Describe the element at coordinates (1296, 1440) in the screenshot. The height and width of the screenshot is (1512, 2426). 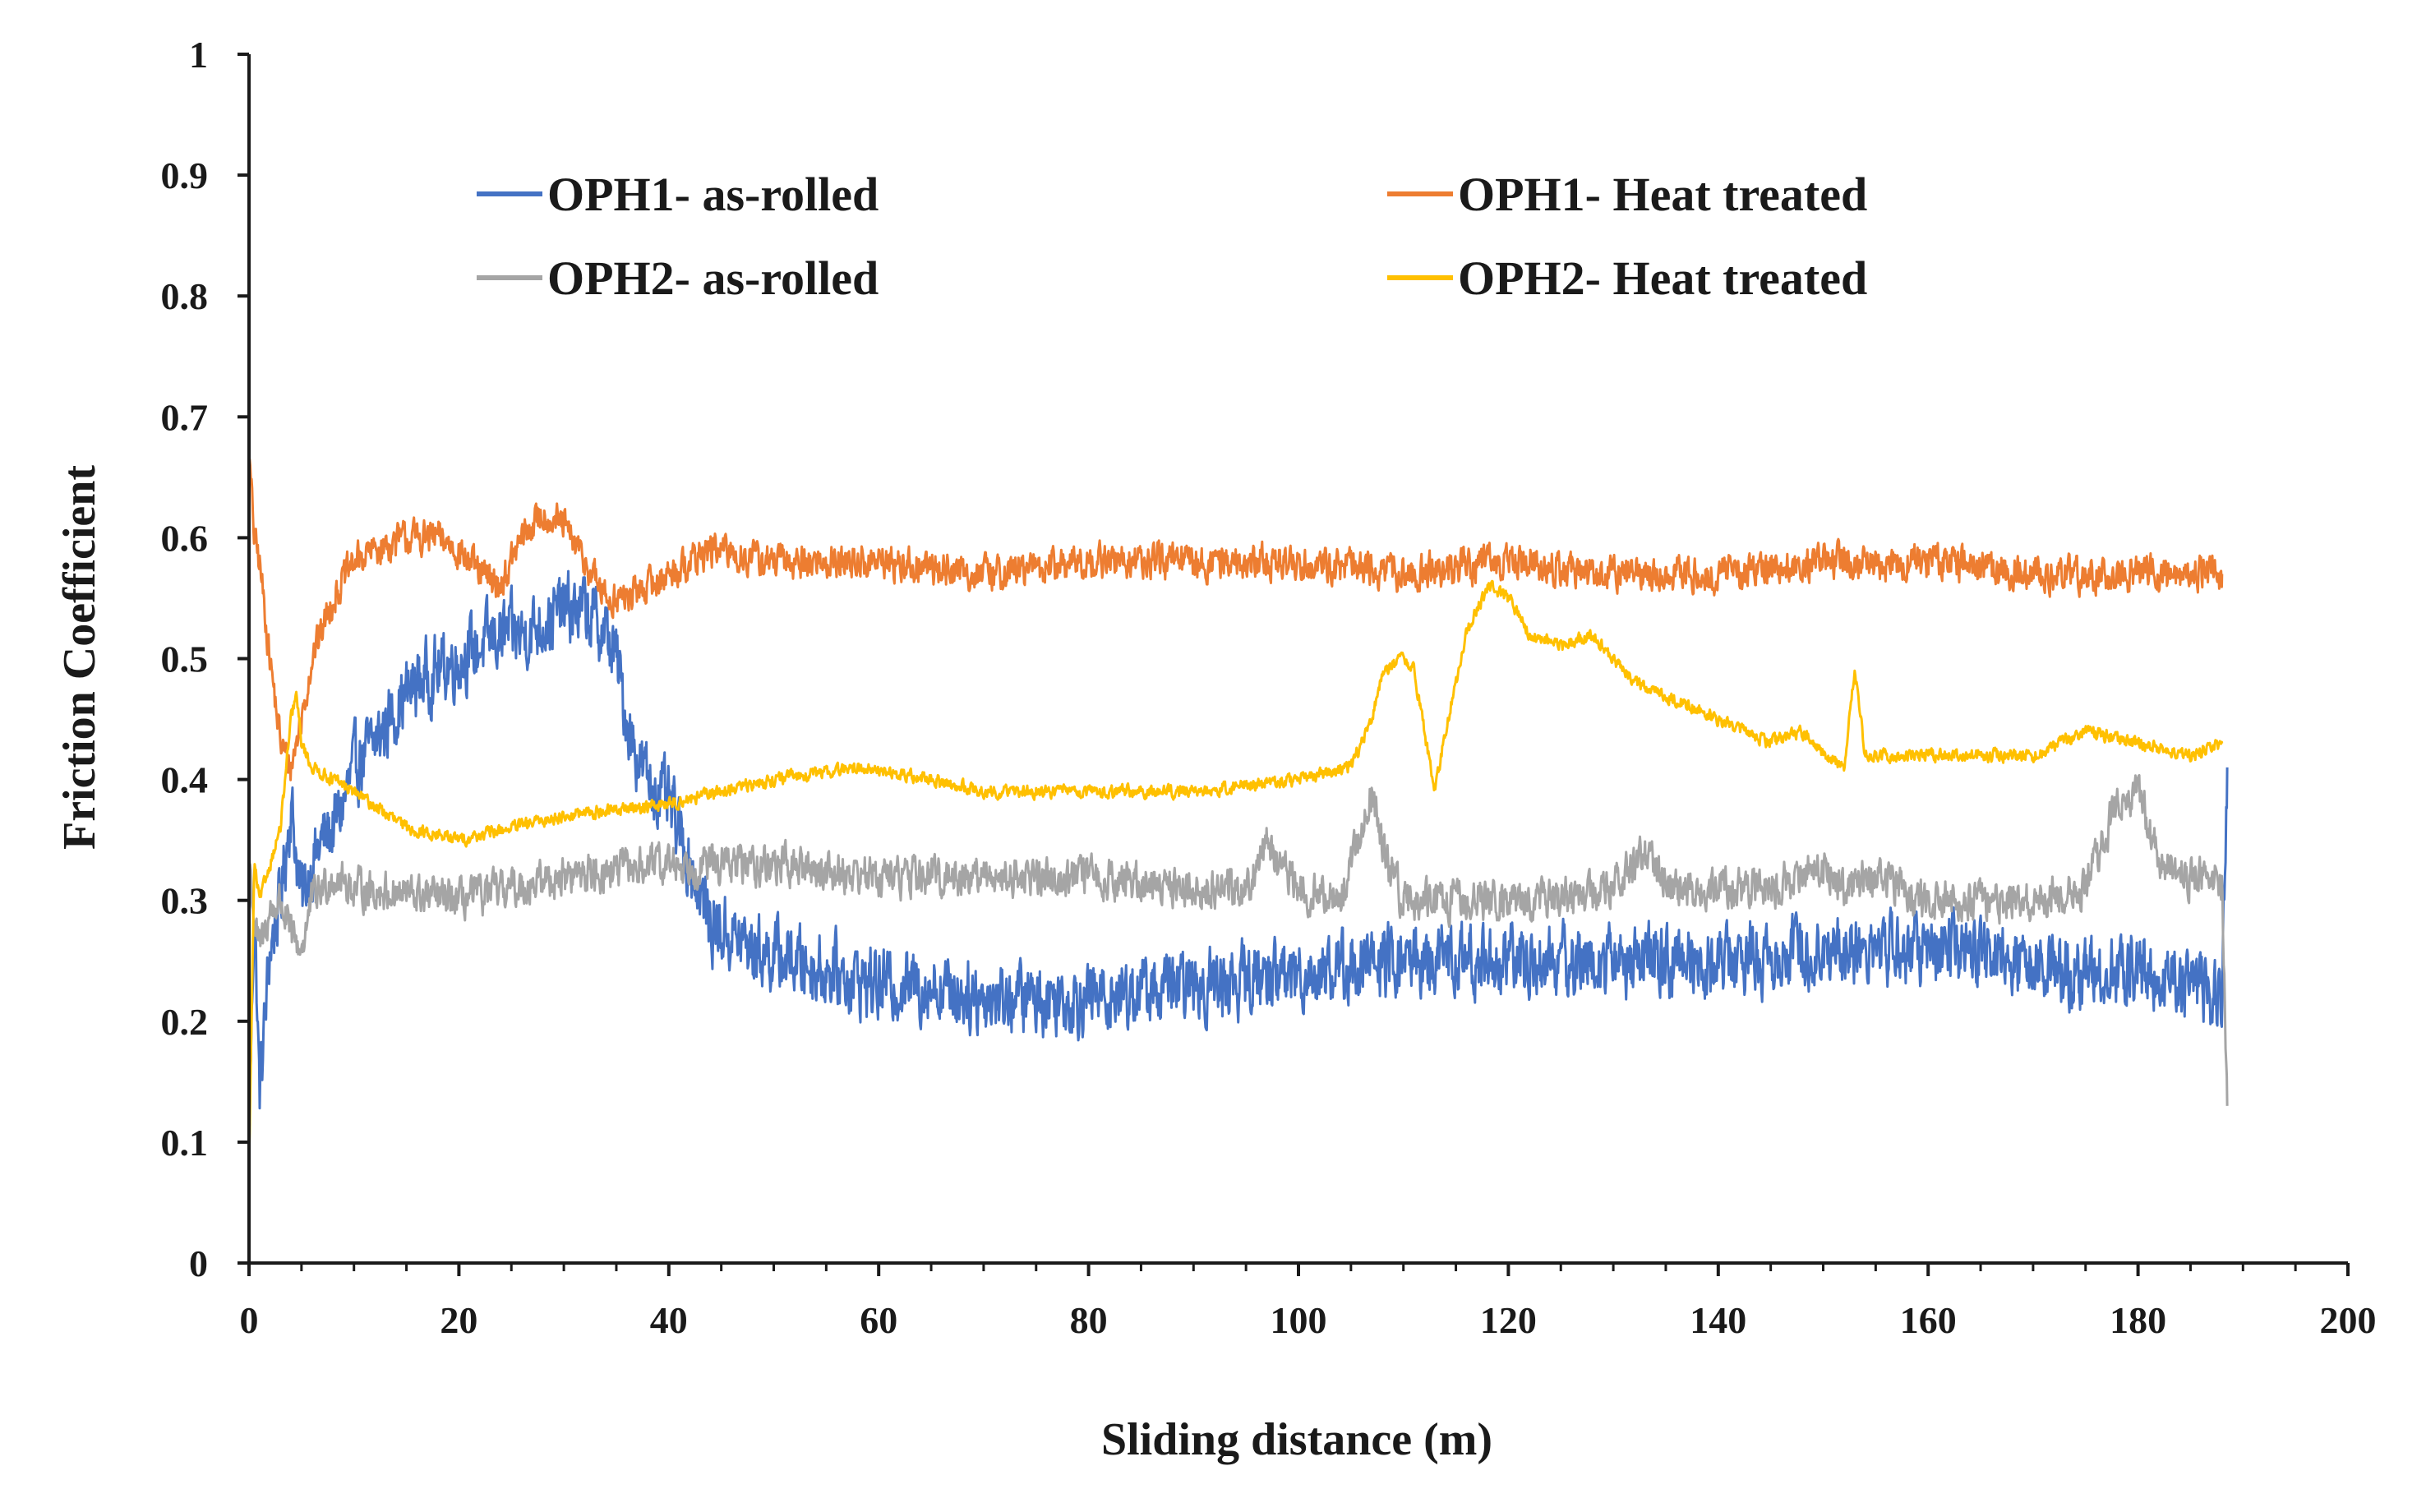
I see `x-axis-title: Sliding distance (m)` at that location.